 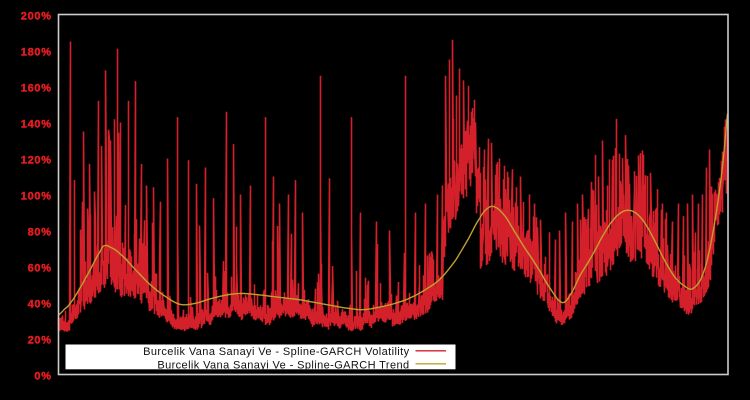 What do you see at coordinates (36, 197) in the screenshot?
I see `svg-text: 100%` at bounding box center [36, 197].